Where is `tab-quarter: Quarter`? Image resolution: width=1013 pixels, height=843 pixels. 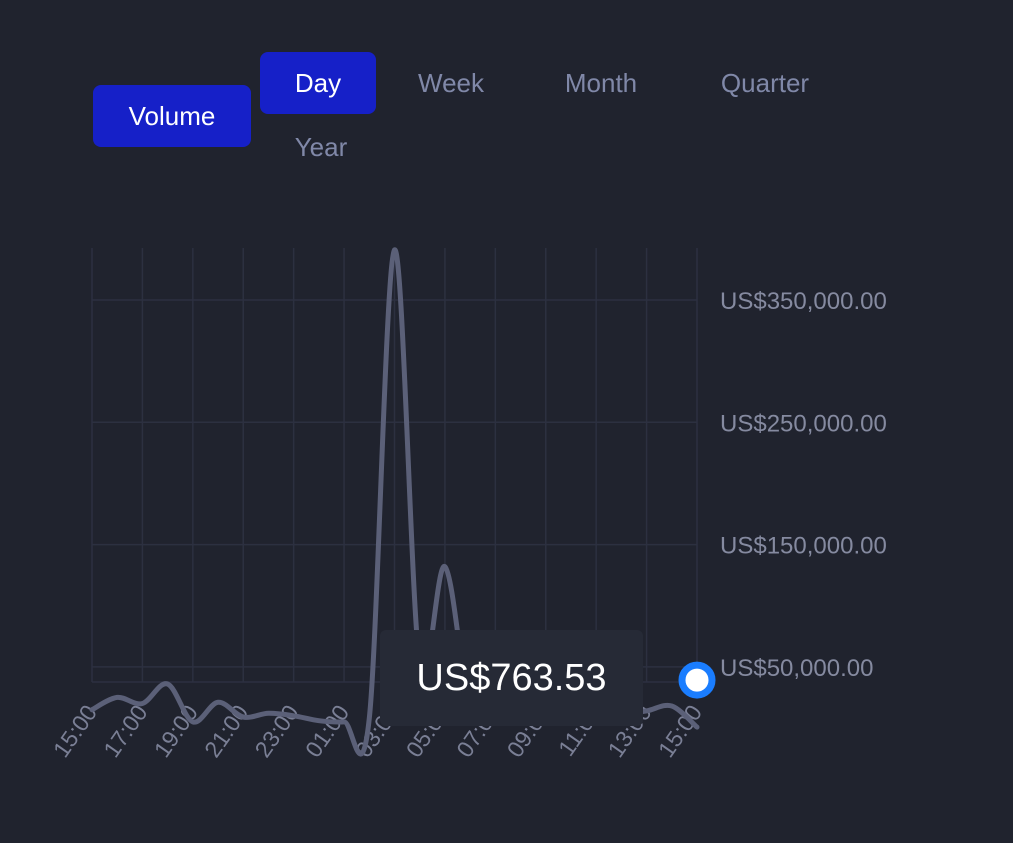
tab-quarter: Quarter is located at coordinates (765, 82).